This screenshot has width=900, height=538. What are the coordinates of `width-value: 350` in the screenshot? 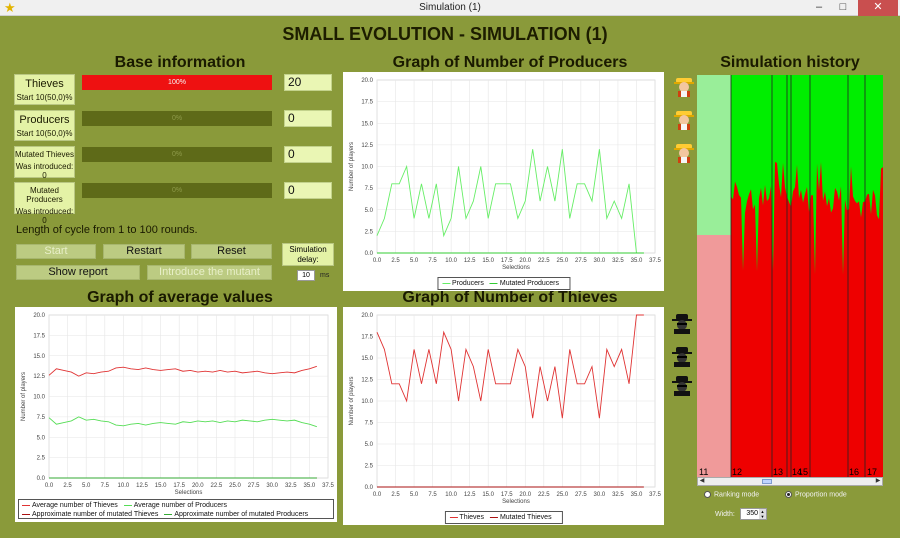 It's located at (752, 513).